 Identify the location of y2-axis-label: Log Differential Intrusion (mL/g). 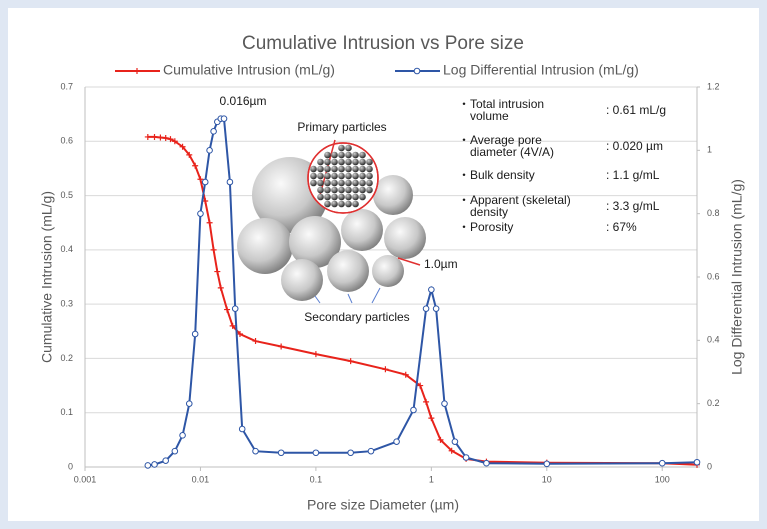
(737, 277).